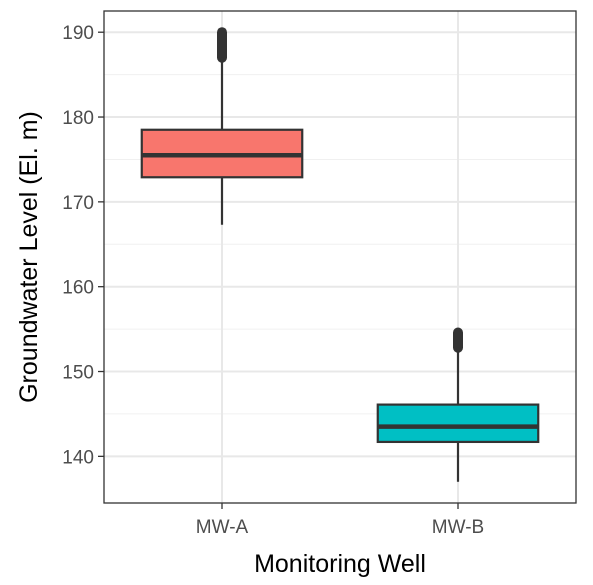 This screenshot has height=585, width=593. What do you see at coordinates (78, 373) in the screenshot?
I see `y-tick-label: 150` at bounding box center [78, 373].